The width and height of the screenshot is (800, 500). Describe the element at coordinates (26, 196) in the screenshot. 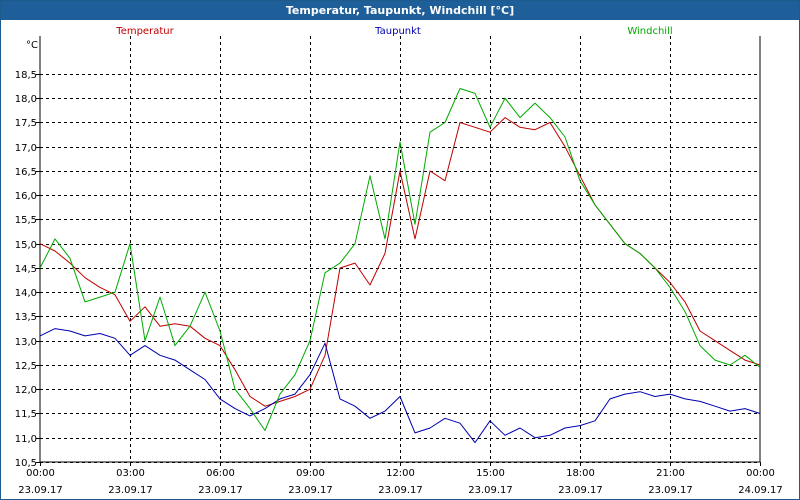

I see `y-tick-label: 16,0` at that location.